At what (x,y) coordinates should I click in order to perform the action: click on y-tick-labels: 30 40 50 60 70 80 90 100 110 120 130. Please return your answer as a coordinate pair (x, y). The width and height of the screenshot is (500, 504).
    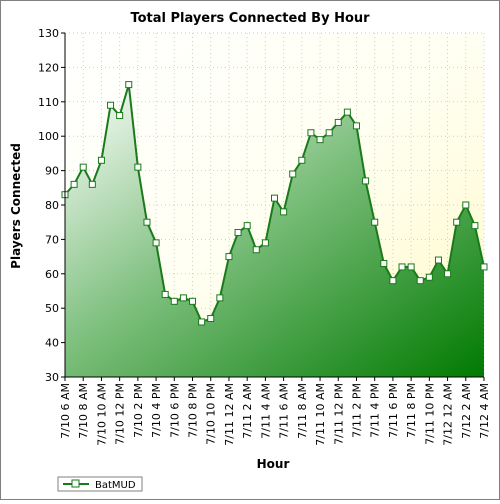
    Looking at the image, I should click on (48, 205).